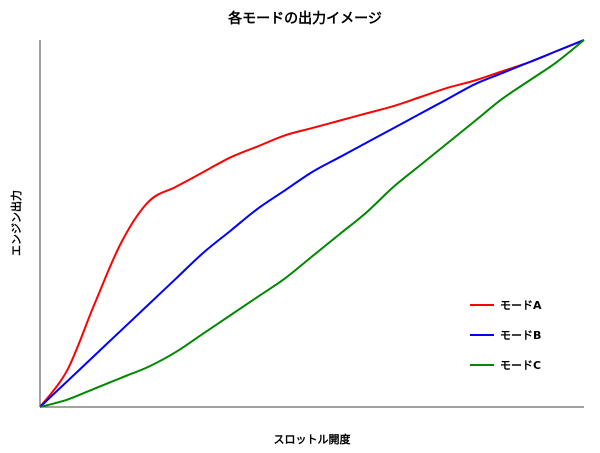 The height and width of the screenshot is (453, 600). I want to click on chart-title: 各モードの出力イメージ, so click(304, 18).